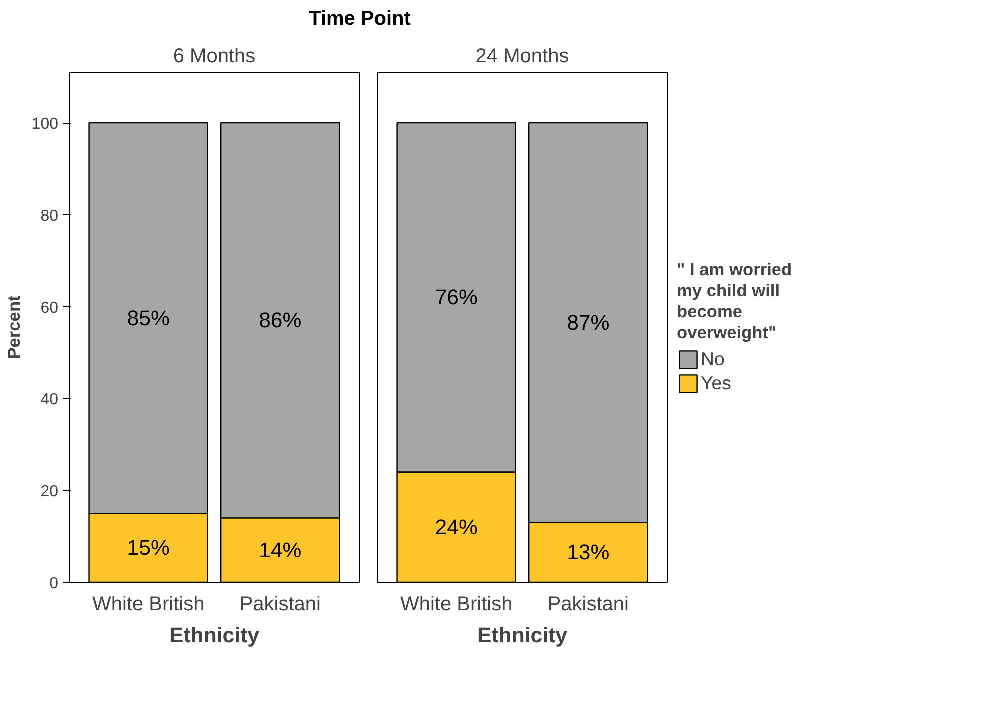 Image resolution: width=999 pixels, height=718 pixels. What do you see at coordinates (214, 57) in the screenshot?
I see `chart-subtitle: 6 Months` at bounding box center [214, 57].